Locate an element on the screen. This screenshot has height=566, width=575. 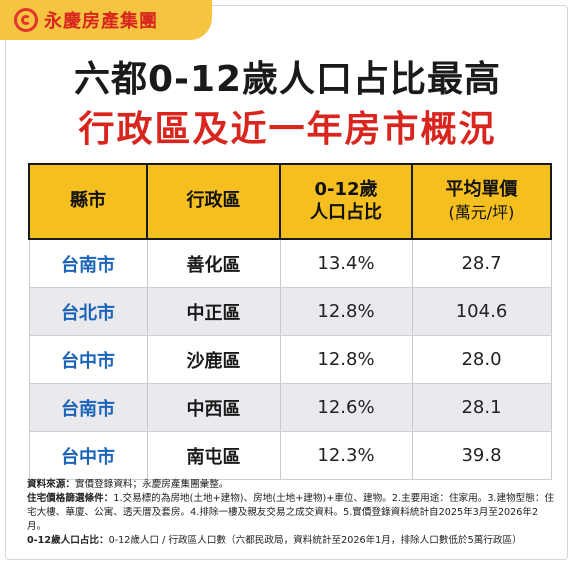
cell-ratio: 12.3% is located at coordinates (346, 455).